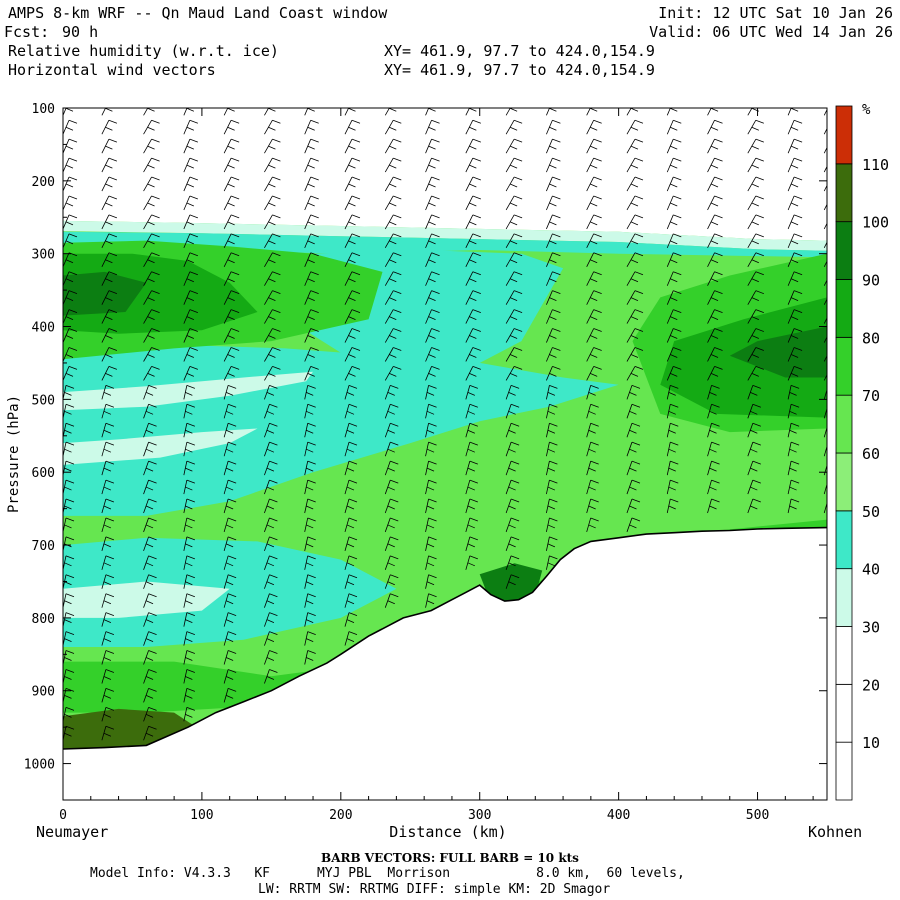  Describe the element at coordinates (844, 424) in the screenshot. I see `colorbar-swatch` at that location.